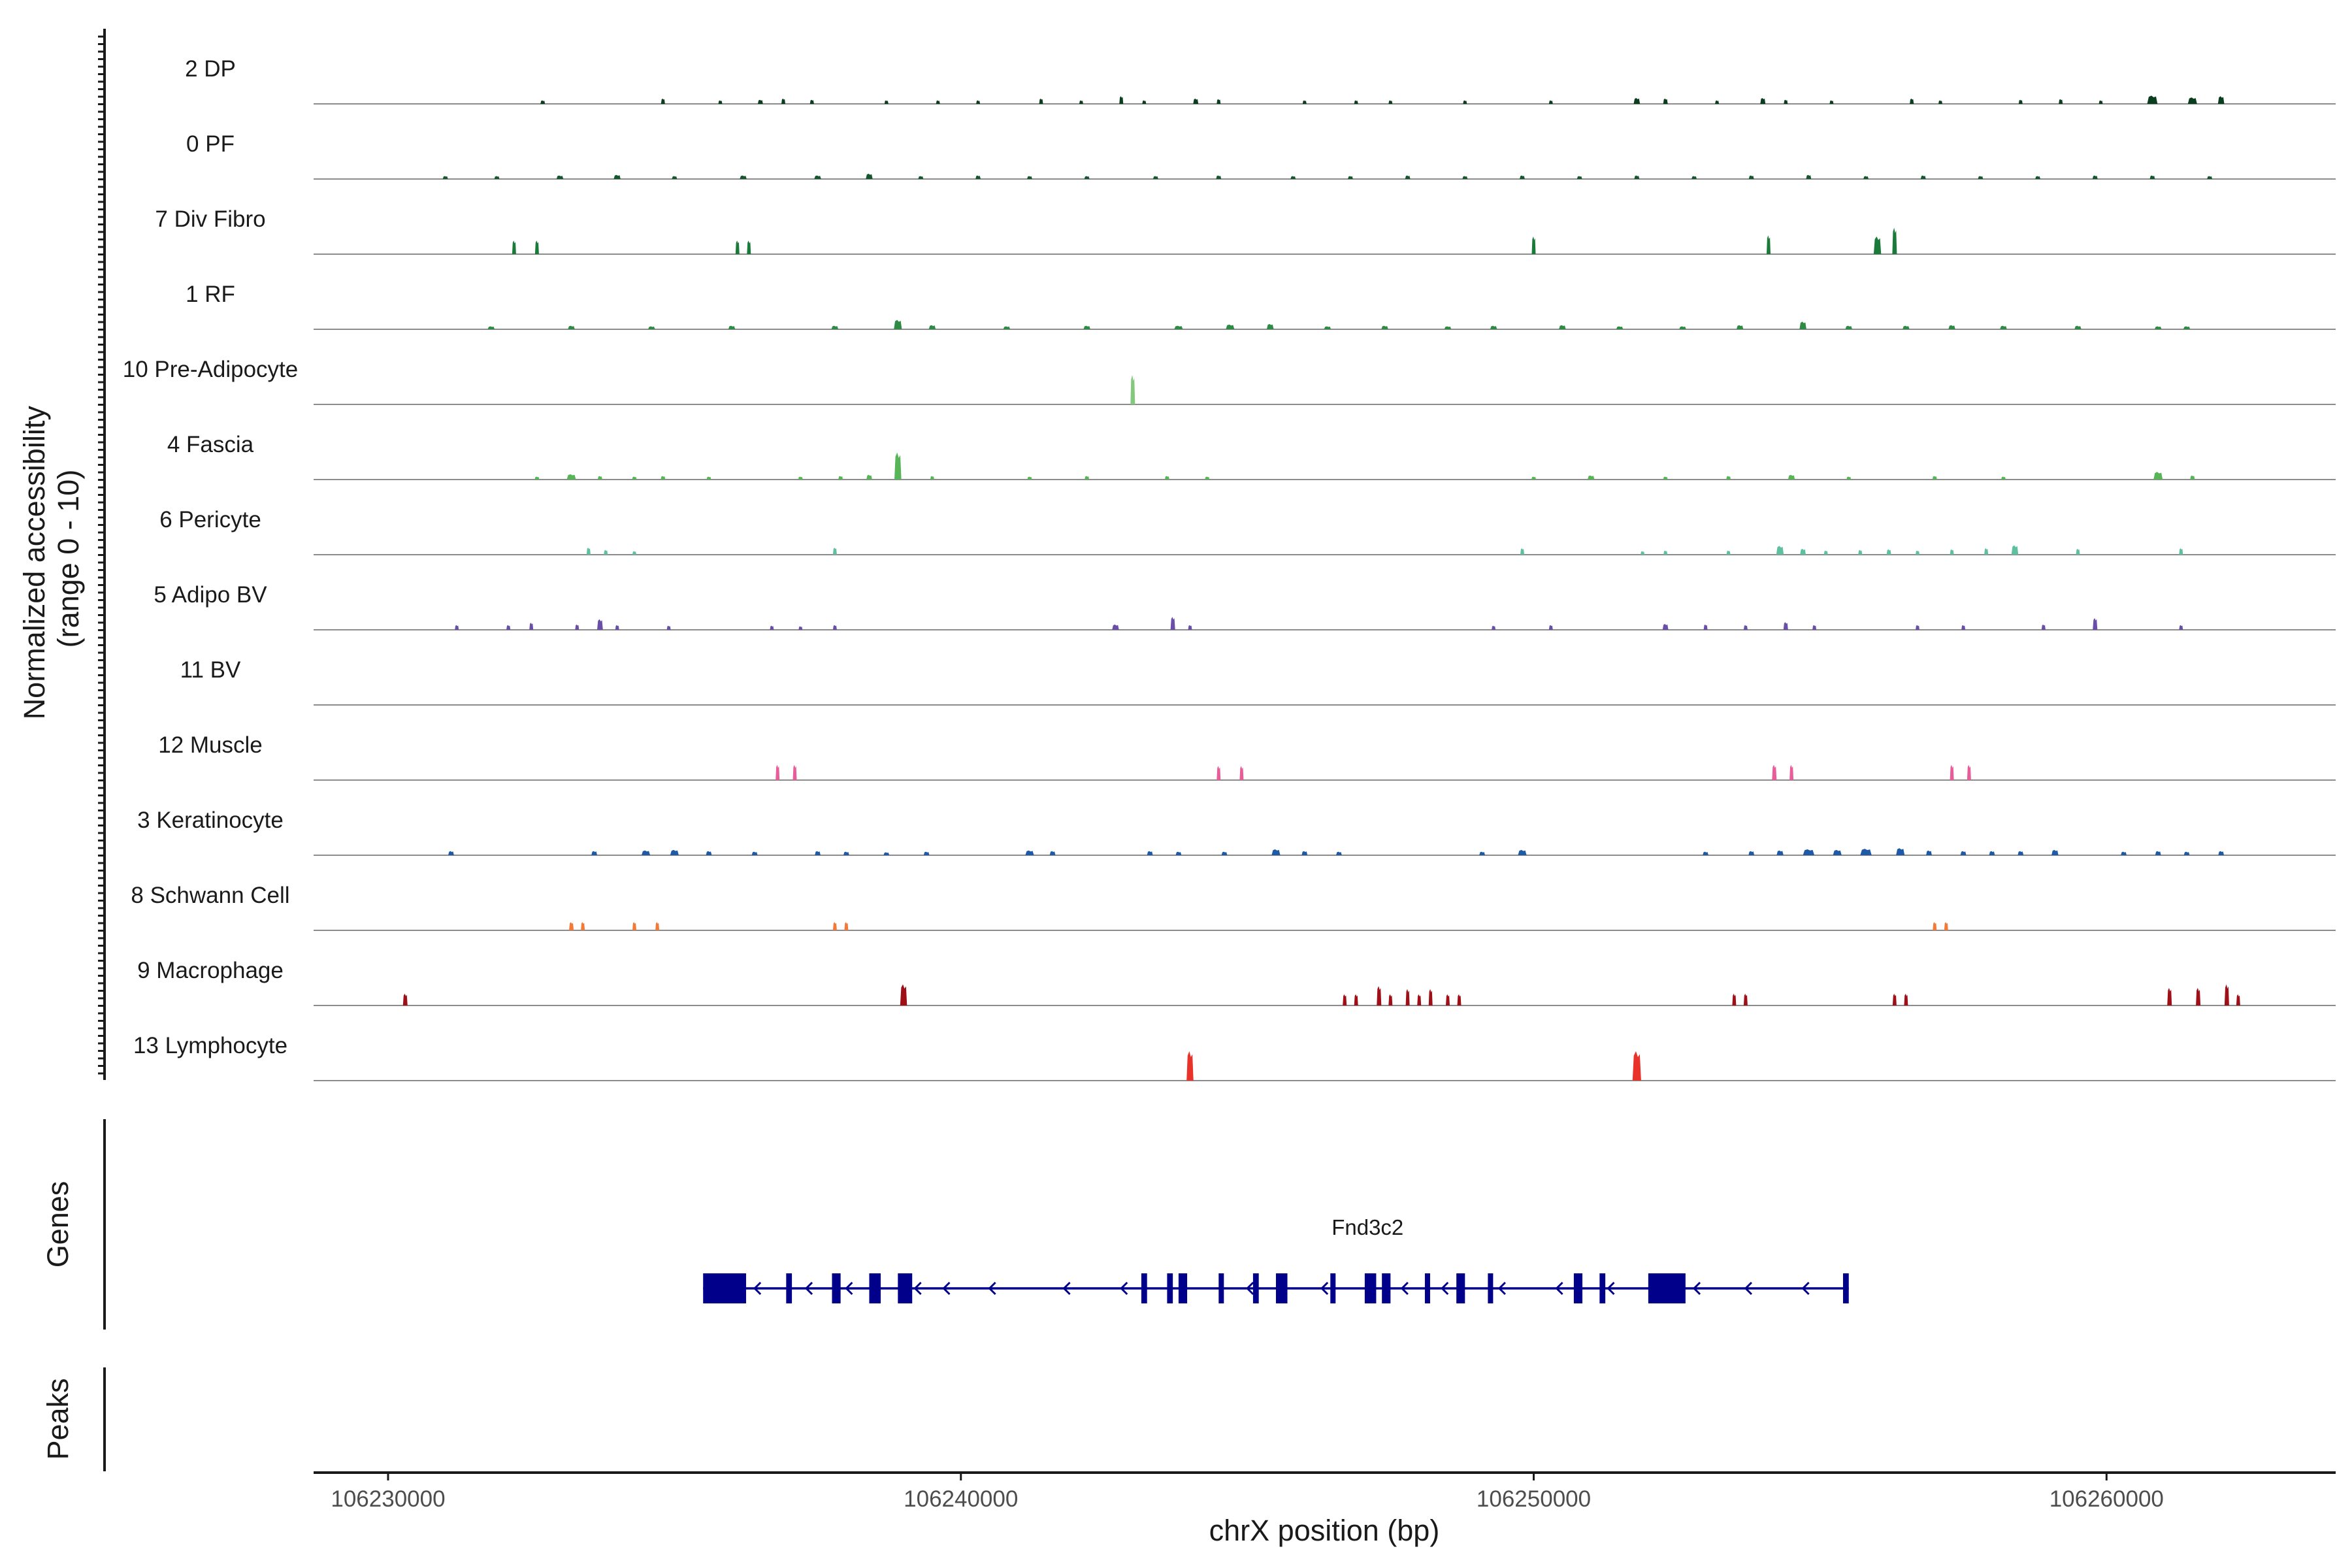 This screenshot has width=2352, height=1568. I want to click on track-label: 11 BV, so click(210, 670).